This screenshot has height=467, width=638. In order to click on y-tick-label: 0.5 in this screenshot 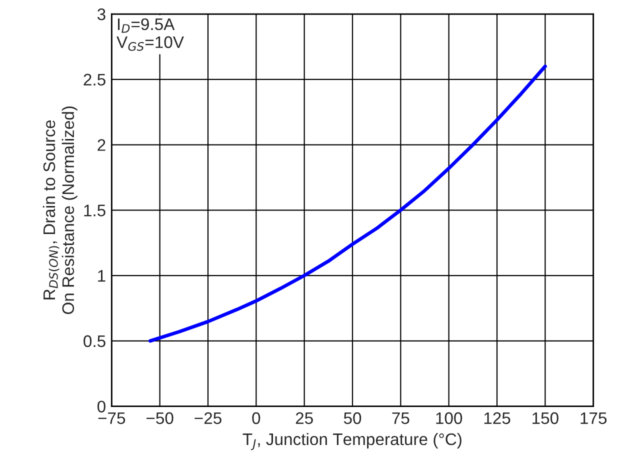, I will do `click(95, 341)`.